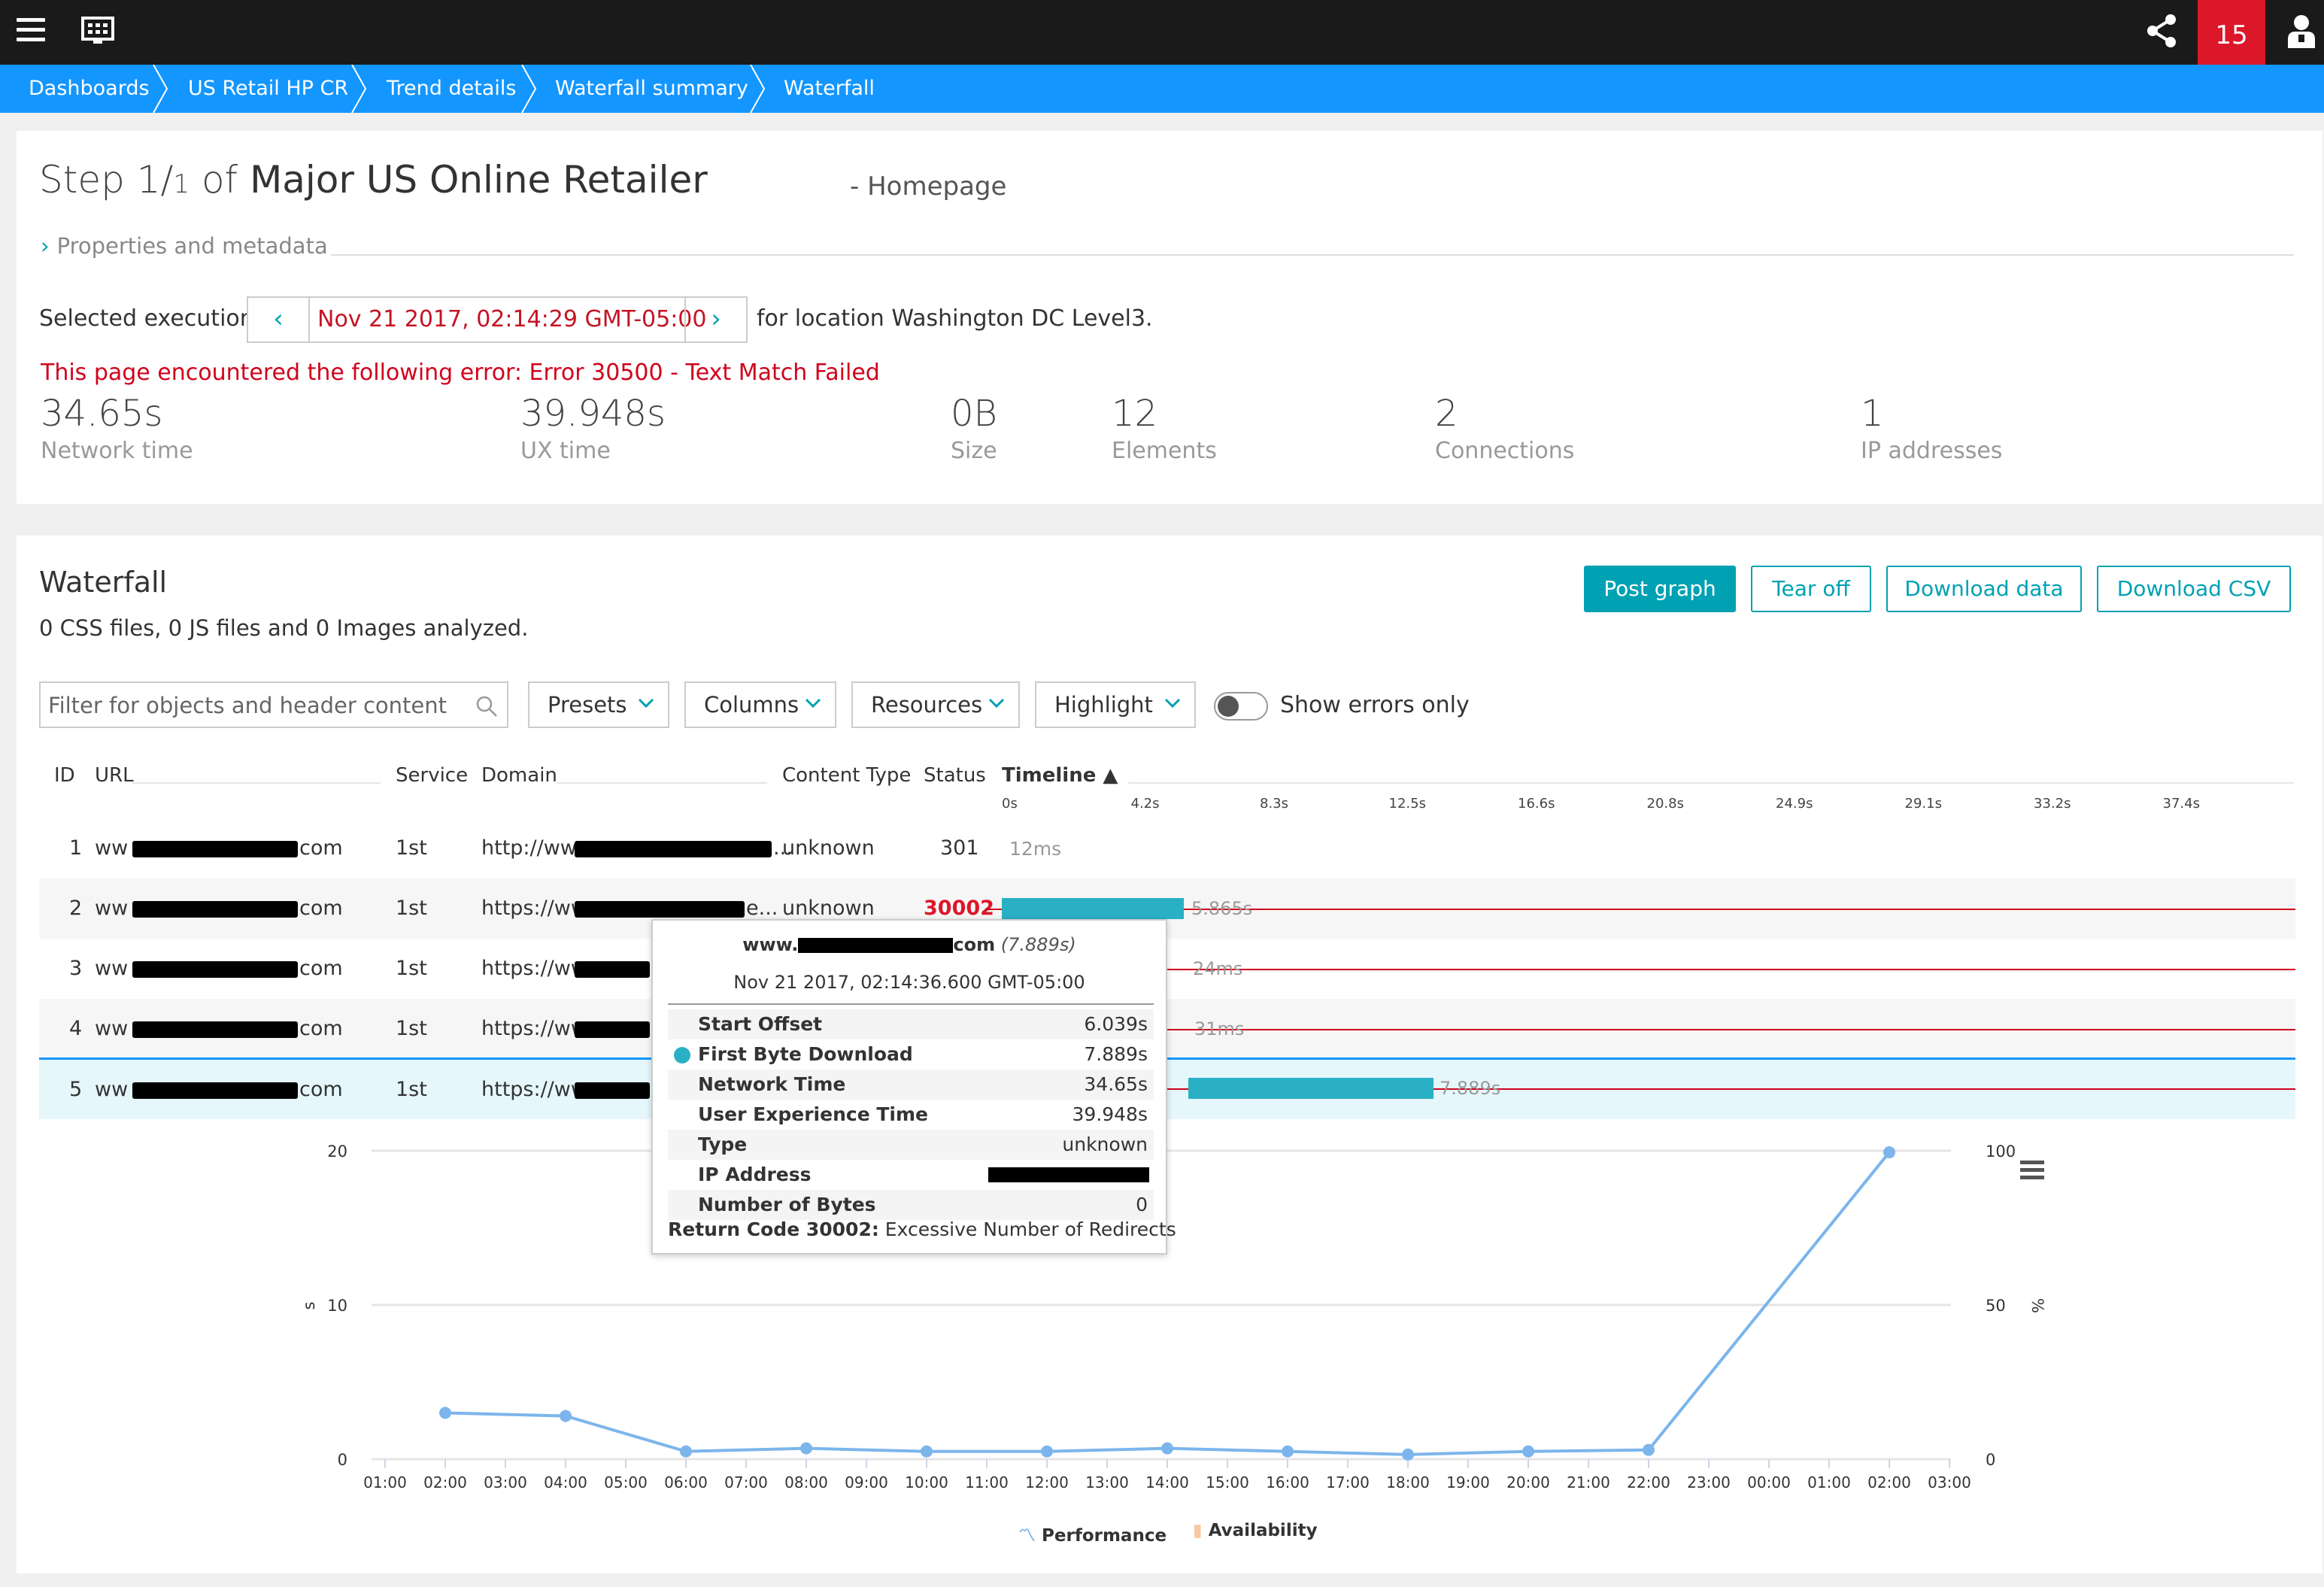  What do you see at coordinates (2231, 32) in the screenshot?
I see `notification-count: 15` at bounding box center [2231, 32].